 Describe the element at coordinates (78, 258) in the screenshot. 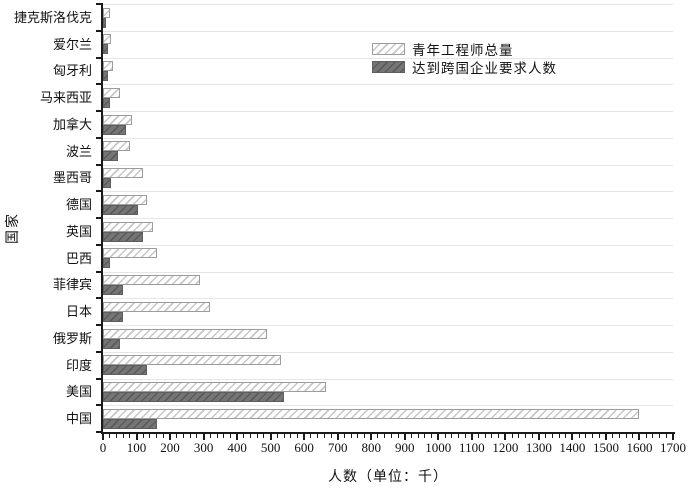

I see `category-label: 巴西` at that location.